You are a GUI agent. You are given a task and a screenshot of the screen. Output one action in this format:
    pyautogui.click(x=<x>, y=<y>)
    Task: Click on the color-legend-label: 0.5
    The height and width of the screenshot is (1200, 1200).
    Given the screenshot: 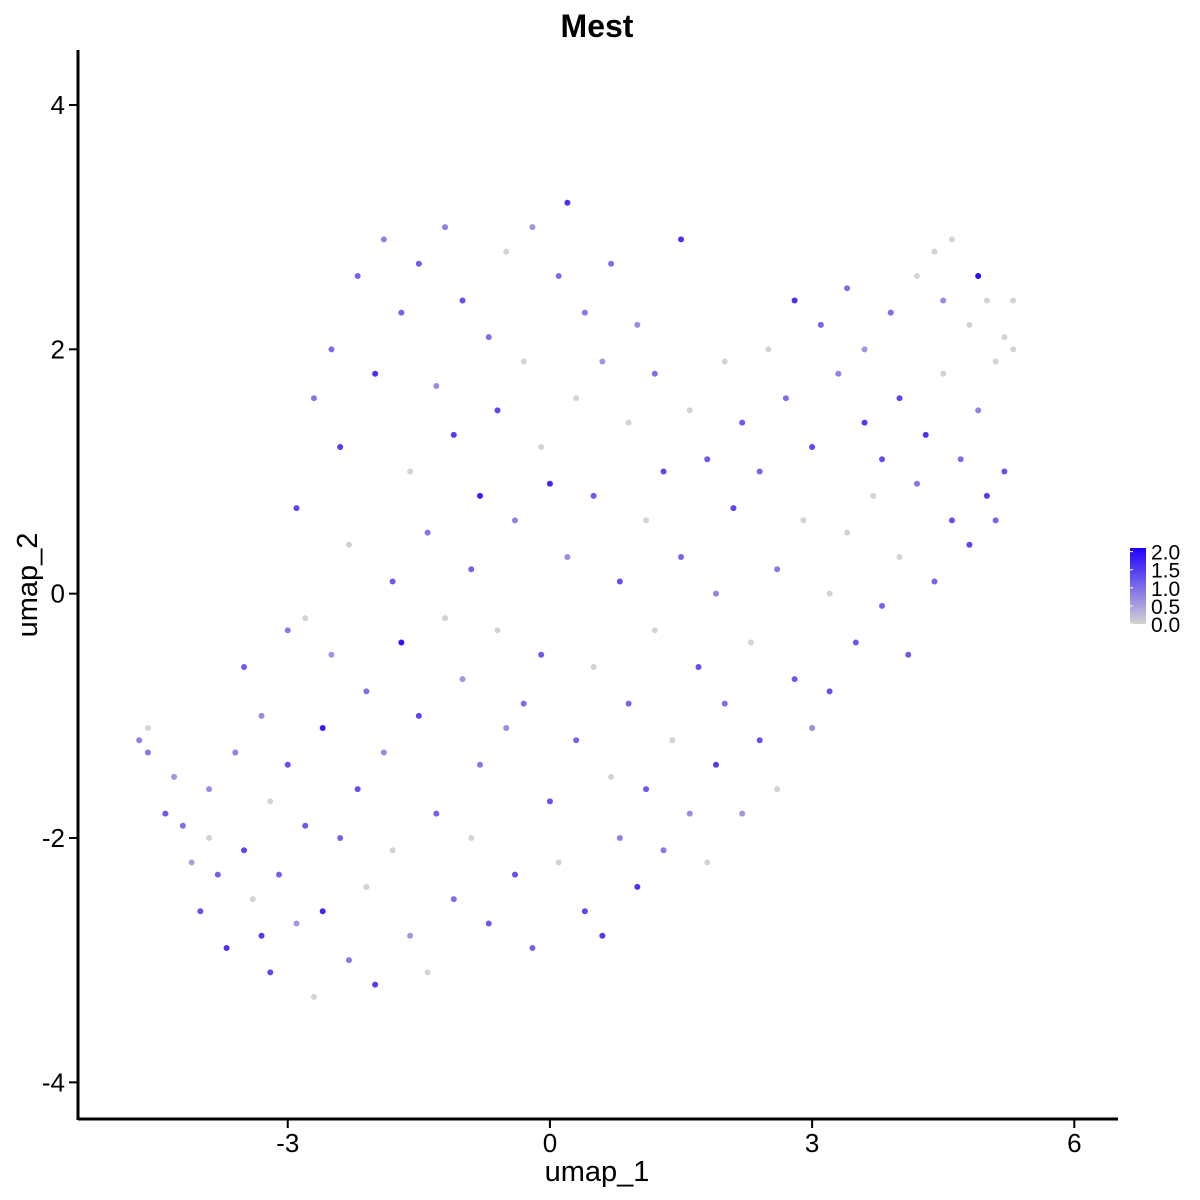 What is the action you would take?
    pyautogui.click(x=1165, y=607)
    